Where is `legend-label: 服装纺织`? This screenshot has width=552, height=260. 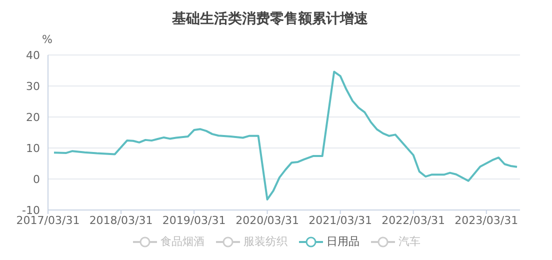 legend-label: 服装纺织 is located at coordinates (266, 241).